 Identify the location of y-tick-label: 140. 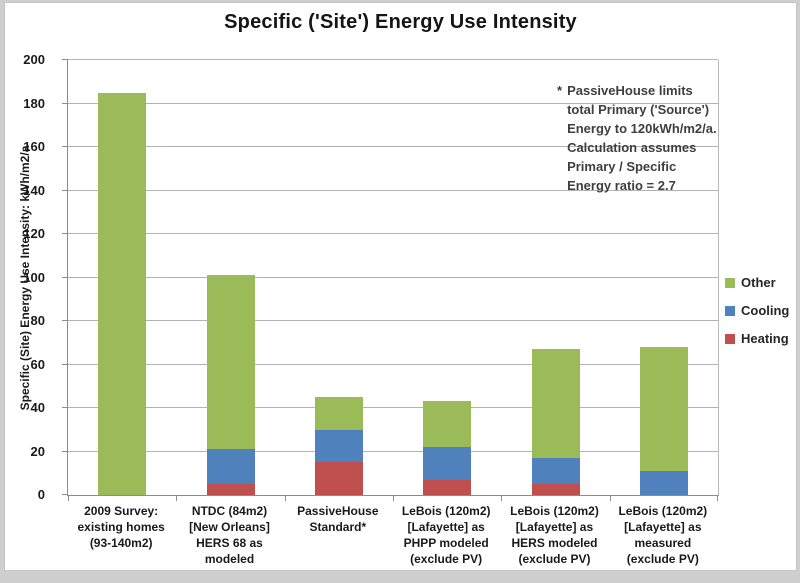
(34, 190).